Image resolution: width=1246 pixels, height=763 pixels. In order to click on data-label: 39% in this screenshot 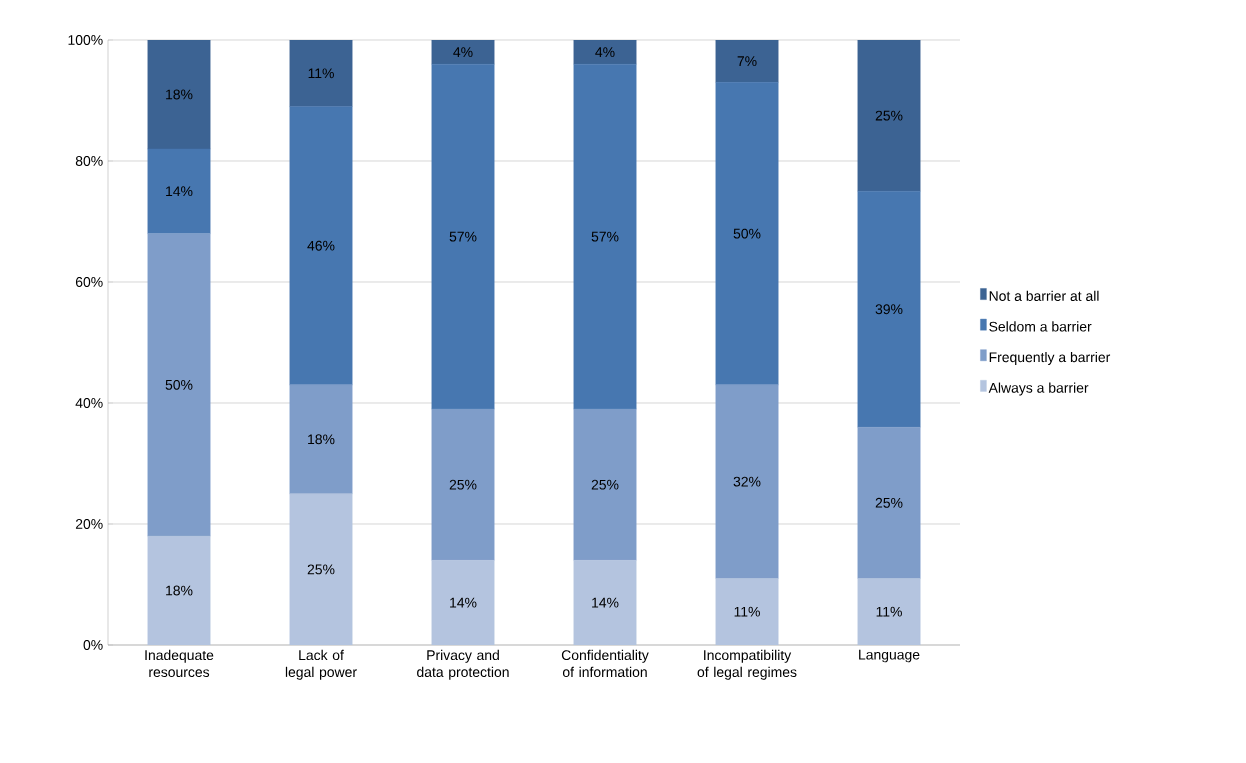, I will do `click(889, 309)`.